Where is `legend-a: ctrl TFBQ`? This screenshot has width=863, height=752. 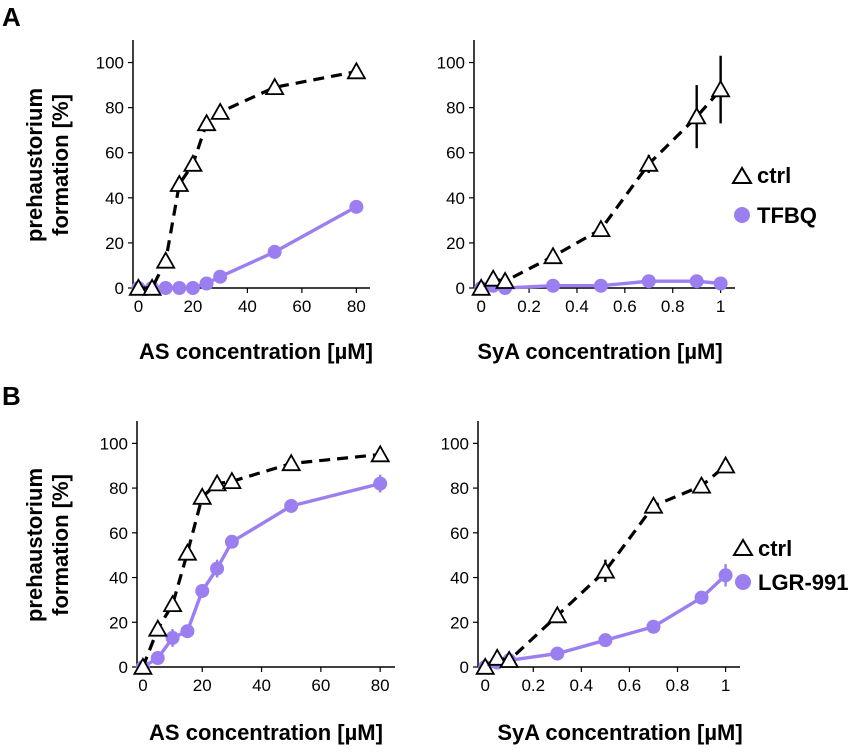 legend-a: ctrl TFBQ is located at coordinates (774, 195).